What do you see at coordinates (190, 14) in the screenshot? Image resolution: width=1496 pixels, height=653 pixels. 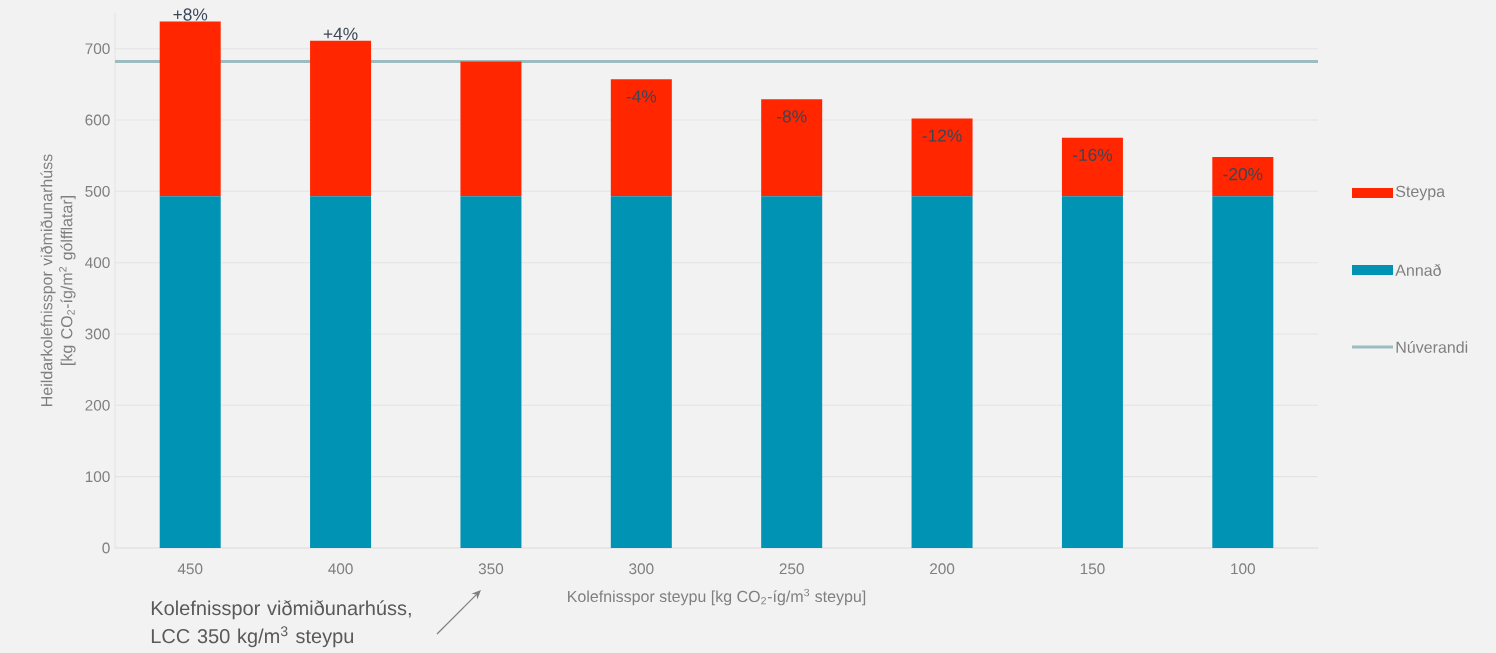 I see `annotation: +8%` at bounding box center [190, 14].